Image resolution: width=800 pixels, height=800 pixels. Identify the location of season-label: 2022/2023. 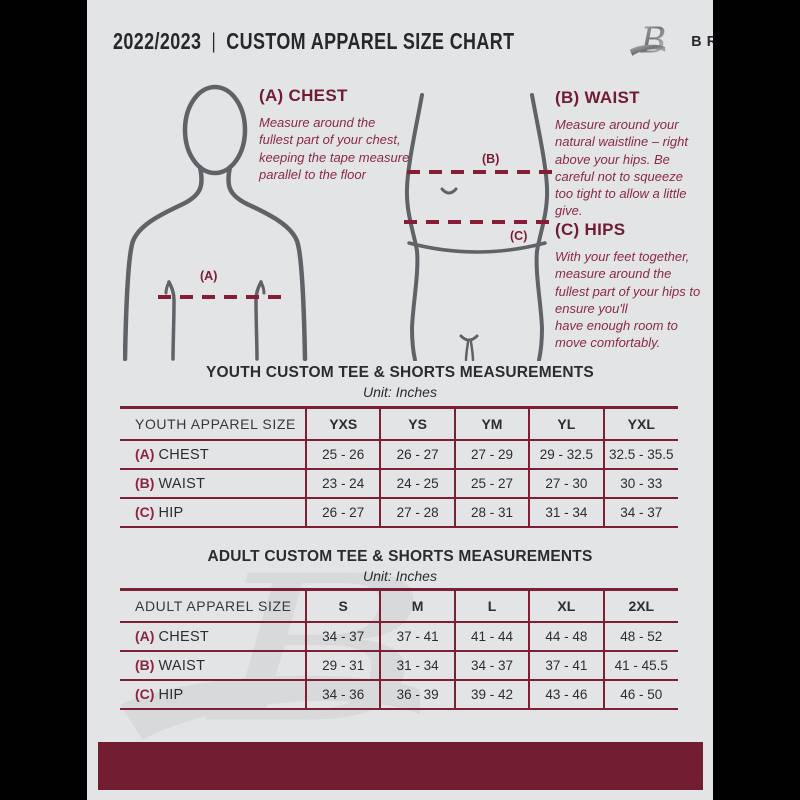
(157, 40).